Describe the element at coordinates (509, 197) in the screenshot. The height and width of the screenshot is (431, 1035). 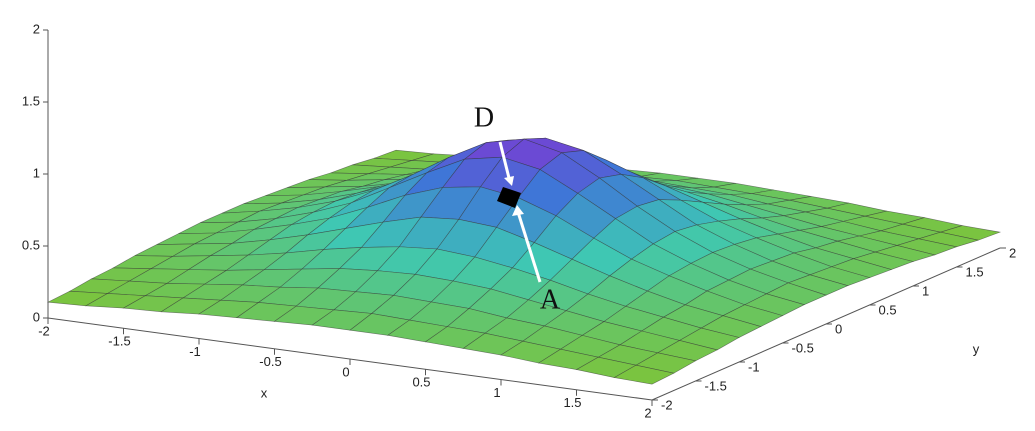
I see `highlight-cell` at that location.